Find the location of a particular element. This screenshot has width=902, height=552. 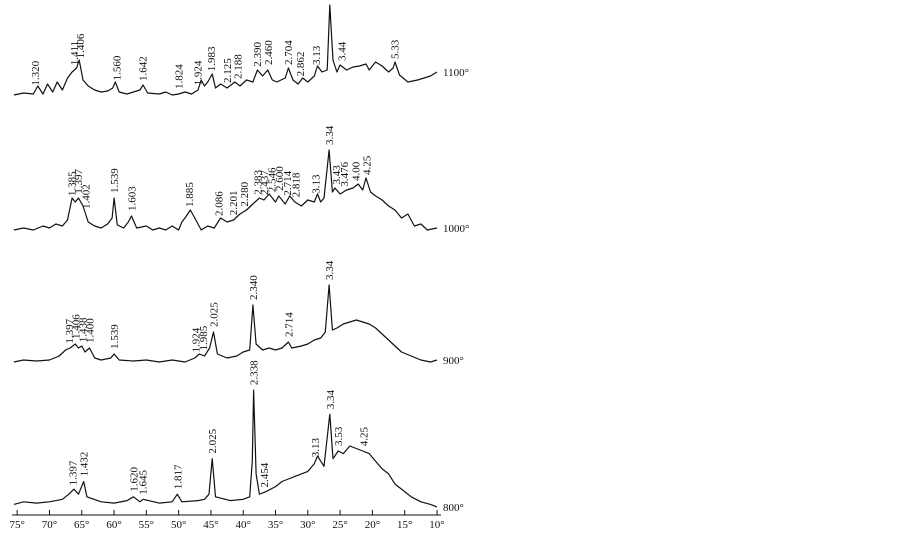

x-tick-label: 55° is located at coordinates (146, 525).